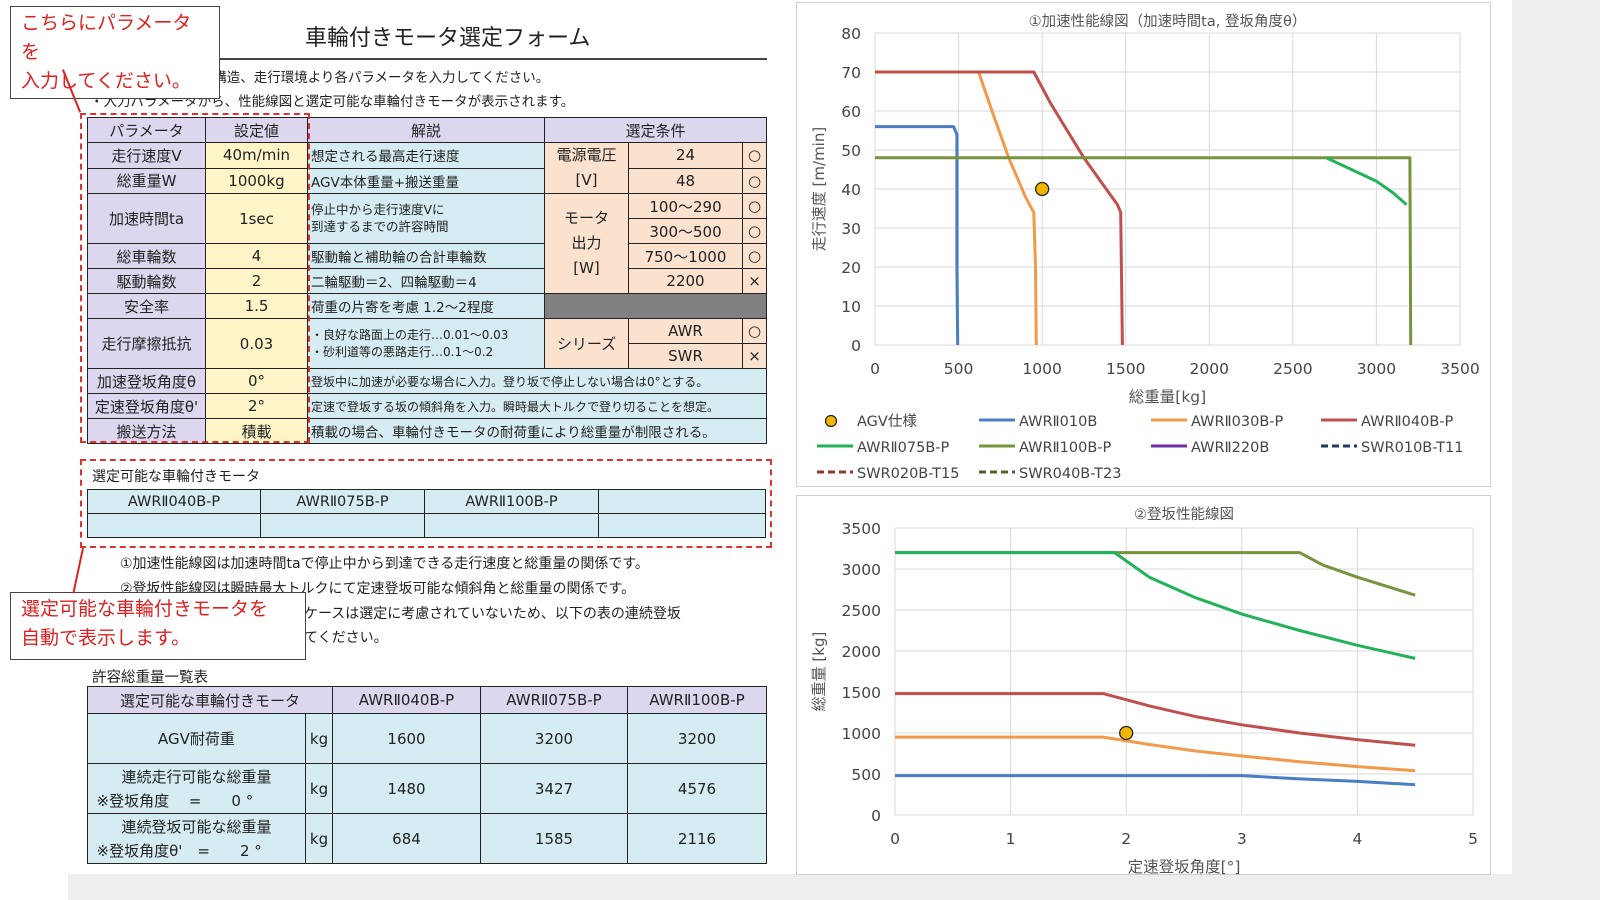 This screenshot has height=900, width=1600. What do you see at coordinates (256, 306) in the screenshot?
I see `param-value-safety: 1.5` at bounding box center [256, 306].